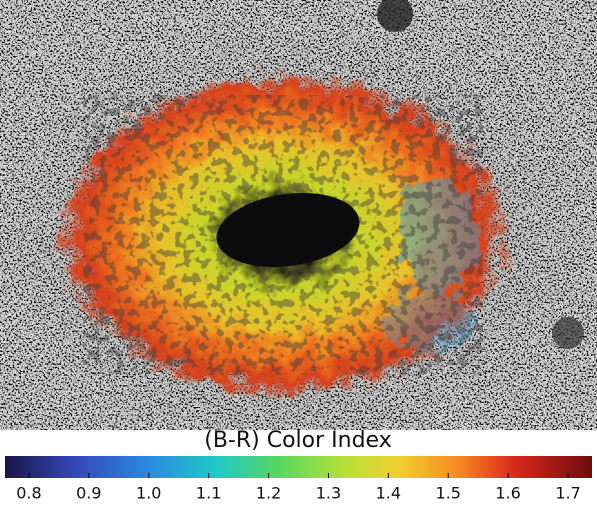 The image size is (597, 506). What do you see at coordinates (148, 493) in the screenshot?
I see `colorbar-tick-label: 1.0` at bounding box center [148, 493].